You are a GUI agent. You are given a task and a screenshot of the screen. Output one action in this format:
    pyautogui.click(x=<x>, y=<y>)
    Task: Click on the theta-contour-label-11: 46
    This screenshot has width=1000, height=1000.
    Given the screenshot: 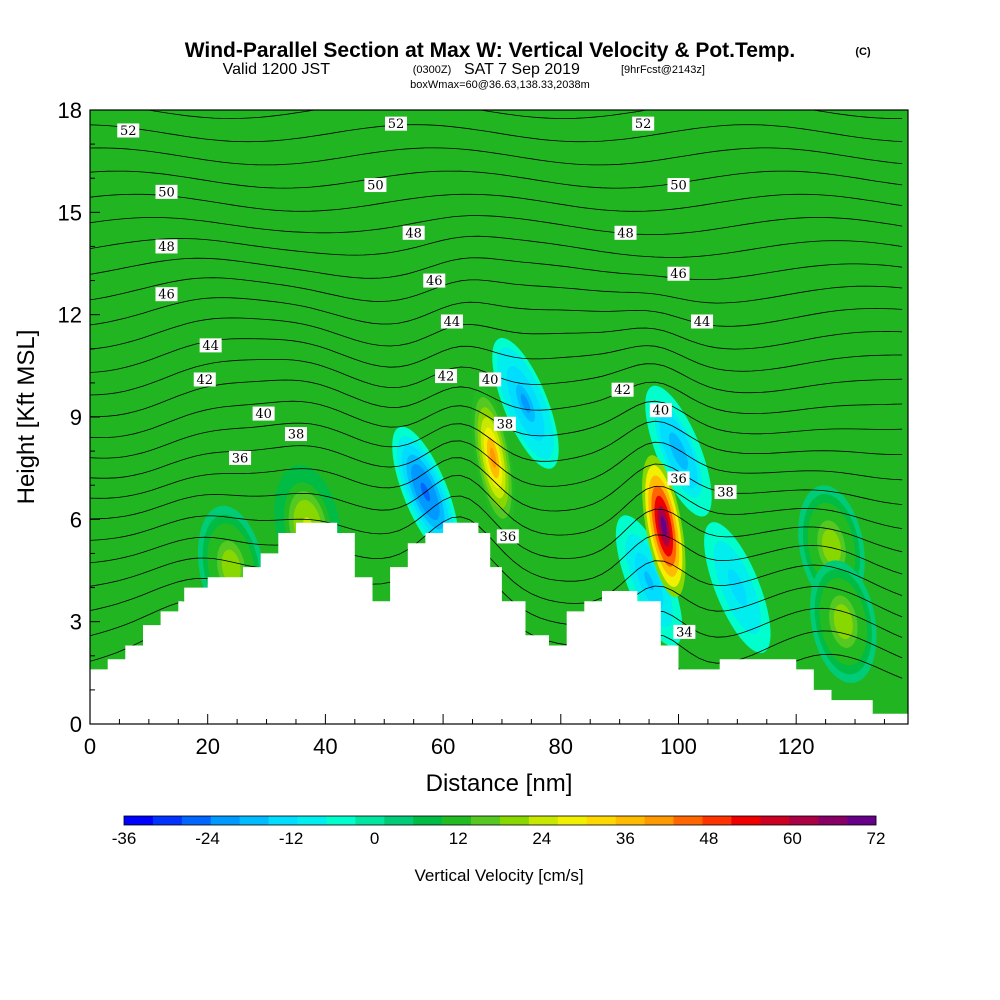 What is the action you would take?
    pyautogui.click(x=678, y=274)
    